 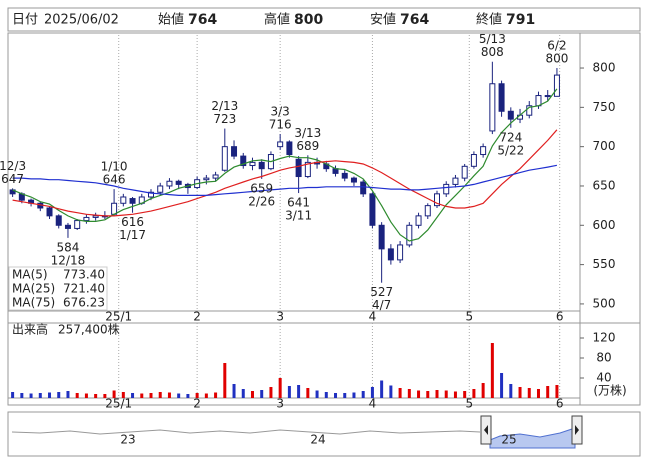 What do you see at coordinates (381, 292) in the screenshot?
I see `annotation-value: 527` at bounding box center [381, 292].